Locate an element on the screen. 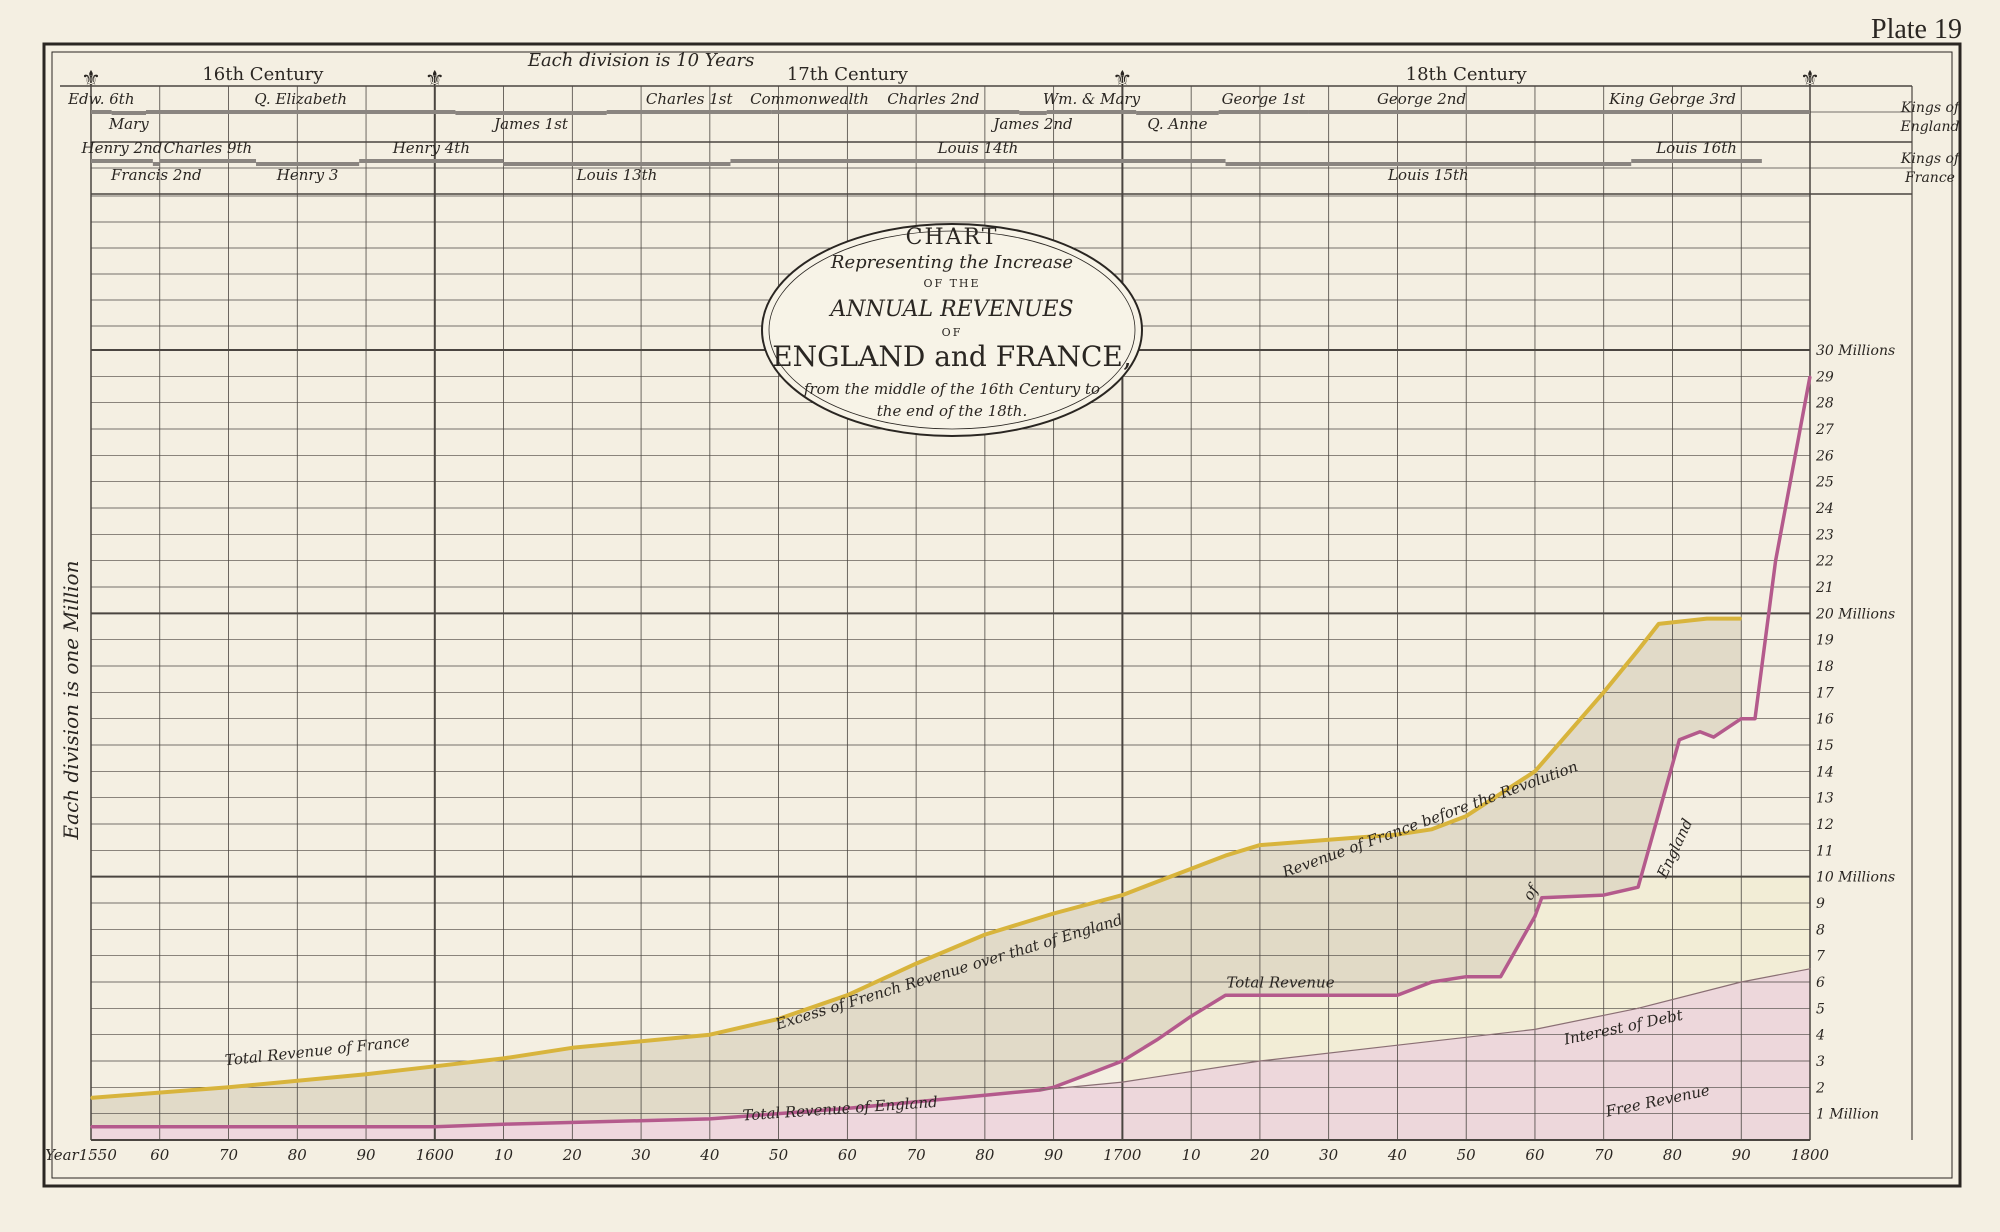  monarch-label: Q. Anne is located at coordinates (1177, 124).